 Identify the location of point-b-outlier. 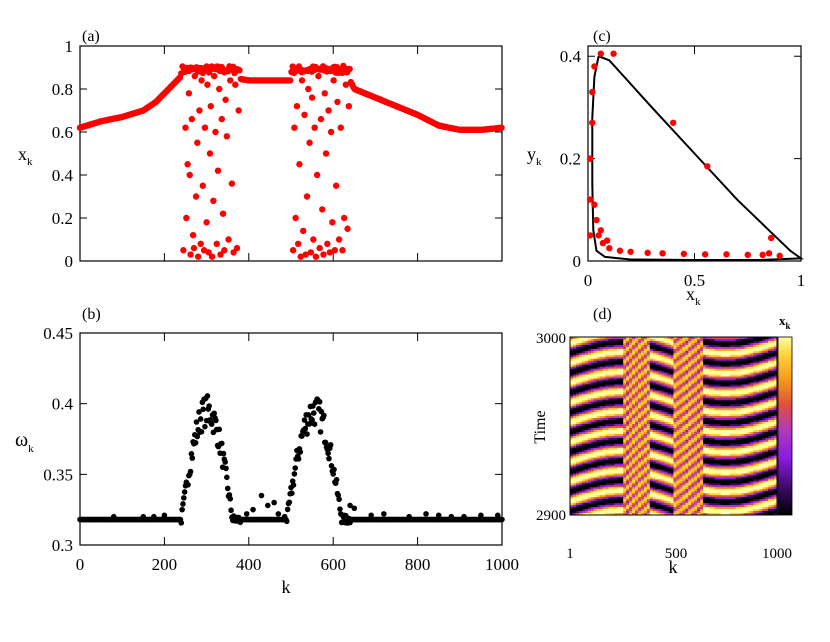
(371, 515).